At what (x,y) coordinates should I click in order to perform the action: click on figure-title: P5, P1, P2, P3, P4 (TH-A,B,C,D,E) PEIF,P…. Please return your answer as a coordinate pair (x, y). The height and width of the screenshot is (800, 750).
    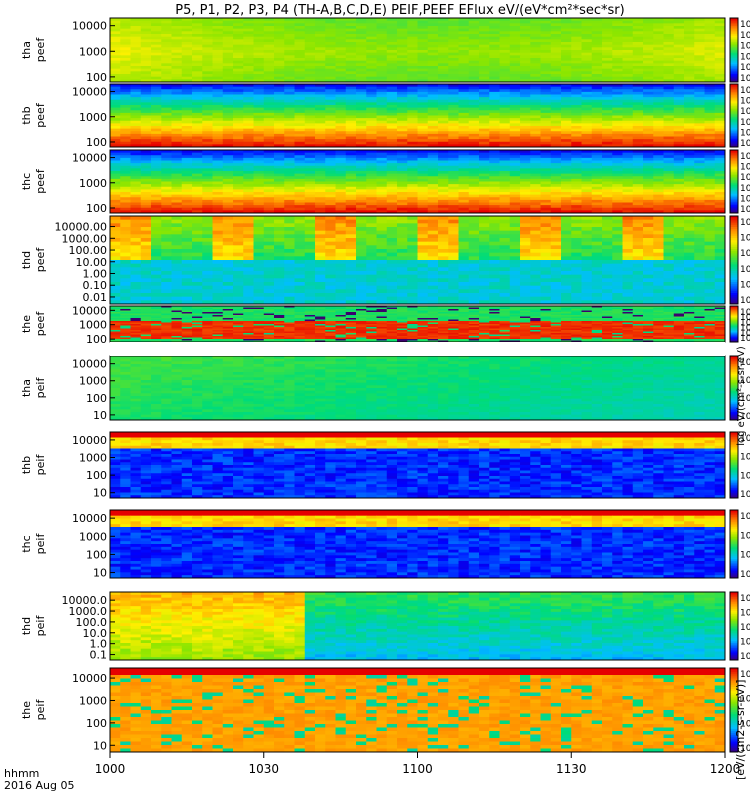
    Looking at the image, I should click on (399, 10).